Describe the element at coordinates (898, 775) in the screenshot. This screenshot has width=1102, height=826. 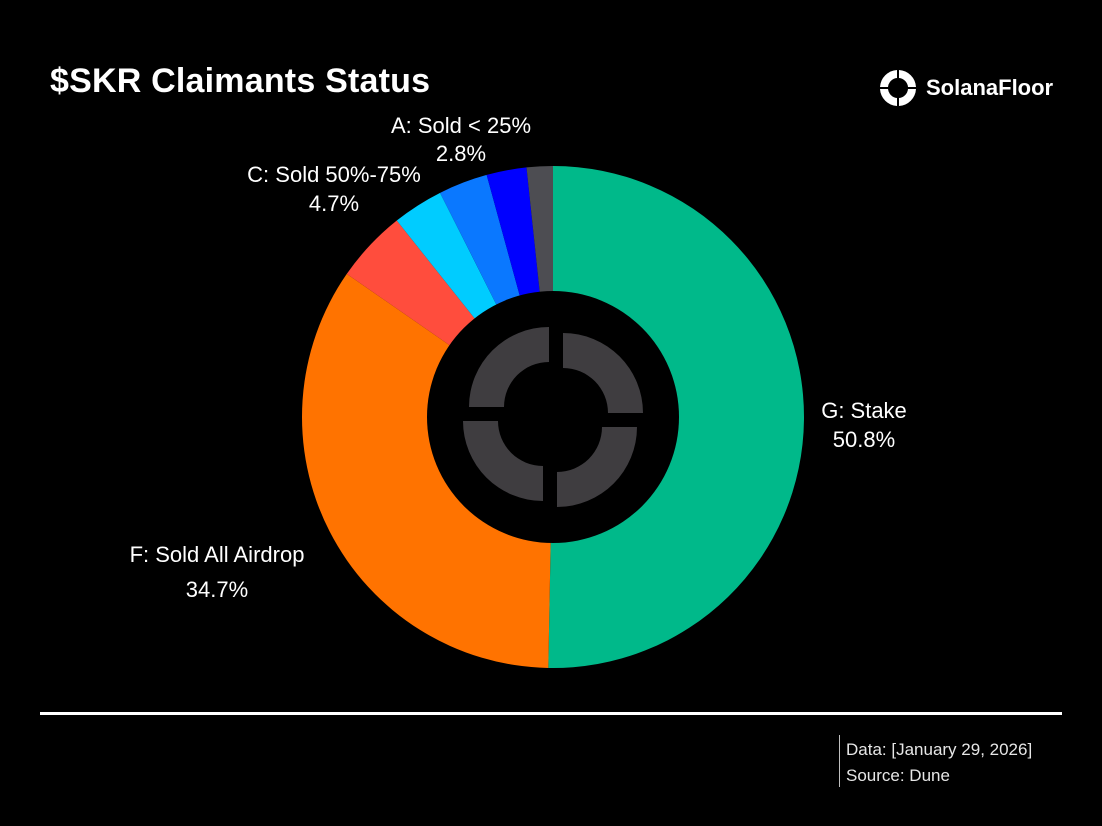
I see `data-source: Source: Dune` at that location.